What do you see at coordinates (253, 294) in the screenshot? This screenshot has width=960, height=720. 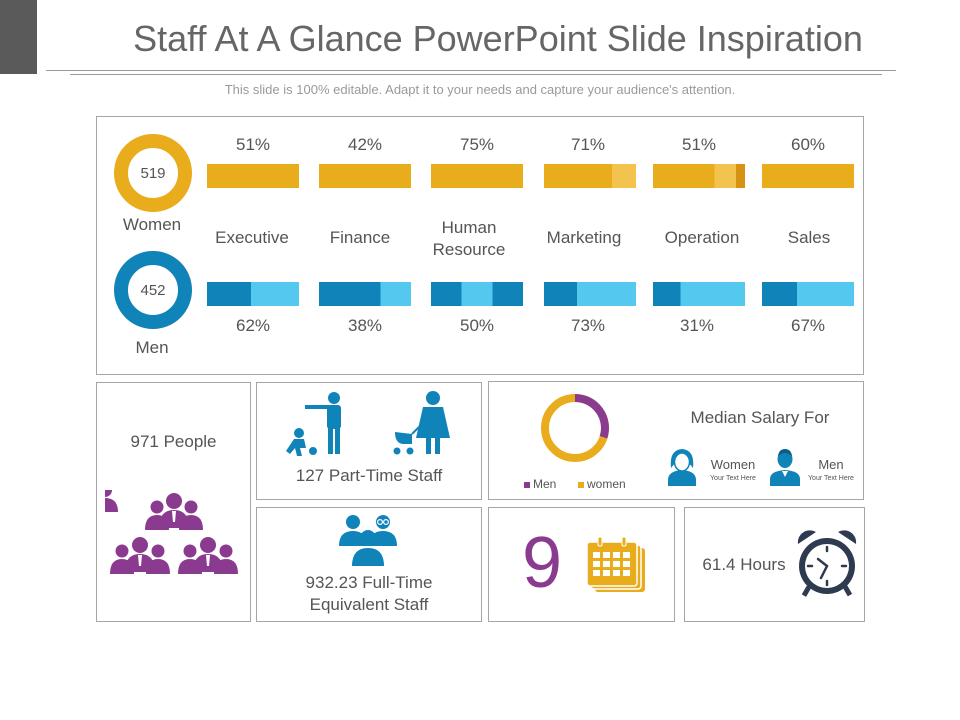 I see `men-bar-executive` at bounding box center [253, 294].